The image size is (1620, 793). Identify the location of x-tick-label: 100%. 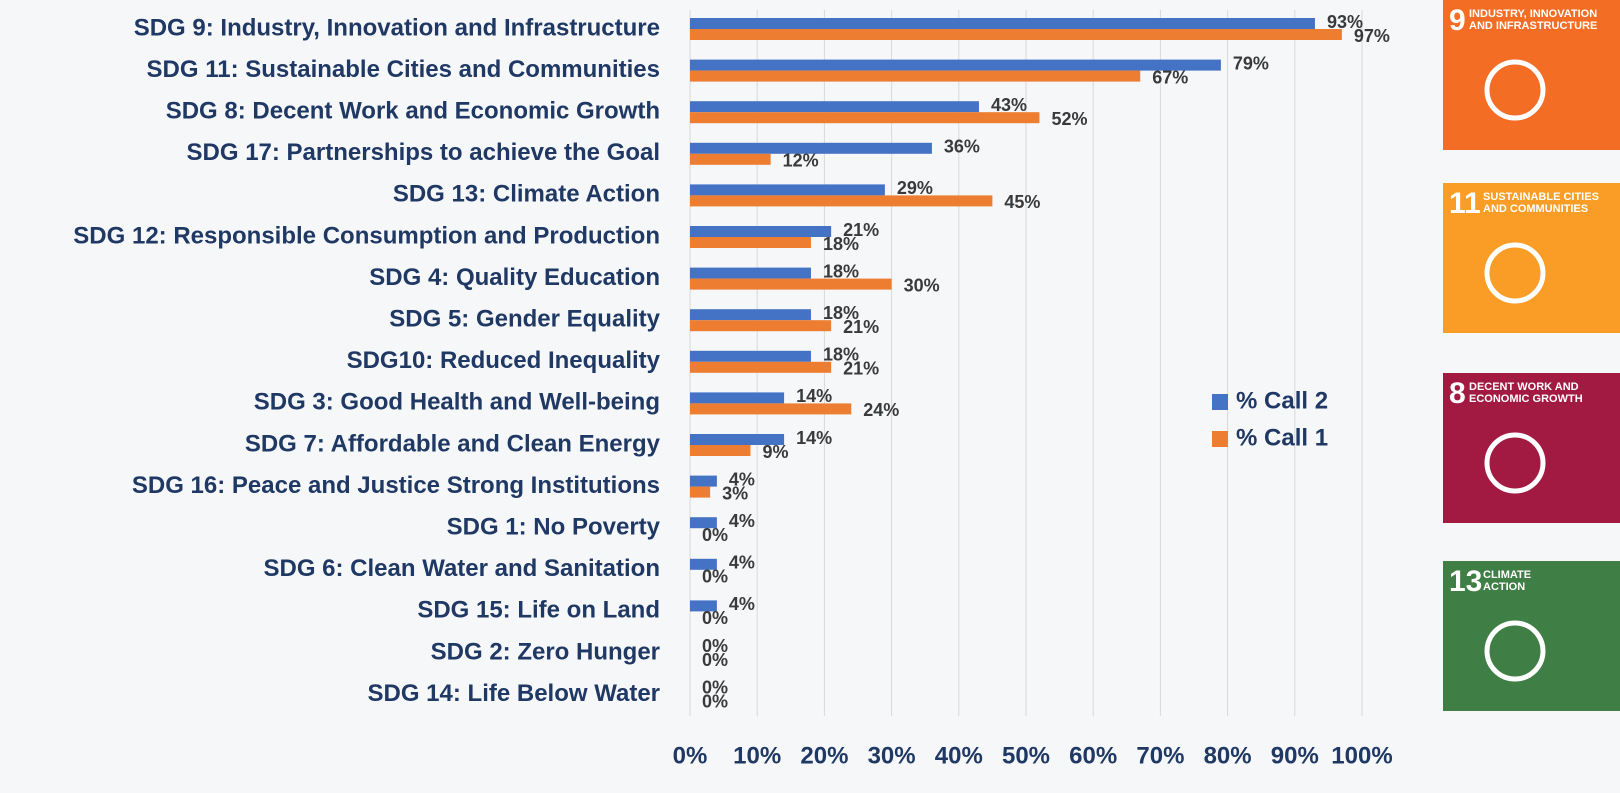
(1361, 755).